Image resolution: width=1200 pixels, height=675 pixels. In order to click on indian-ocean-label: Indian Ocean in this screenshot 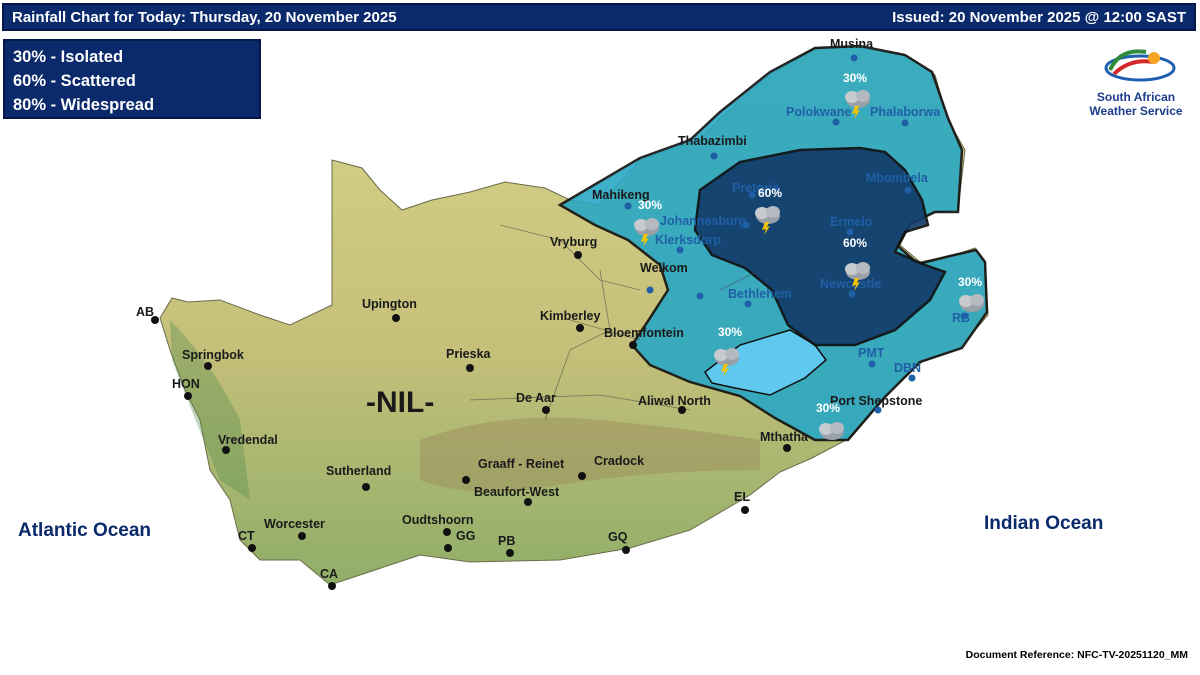, I will do `click(1044, 523)`.